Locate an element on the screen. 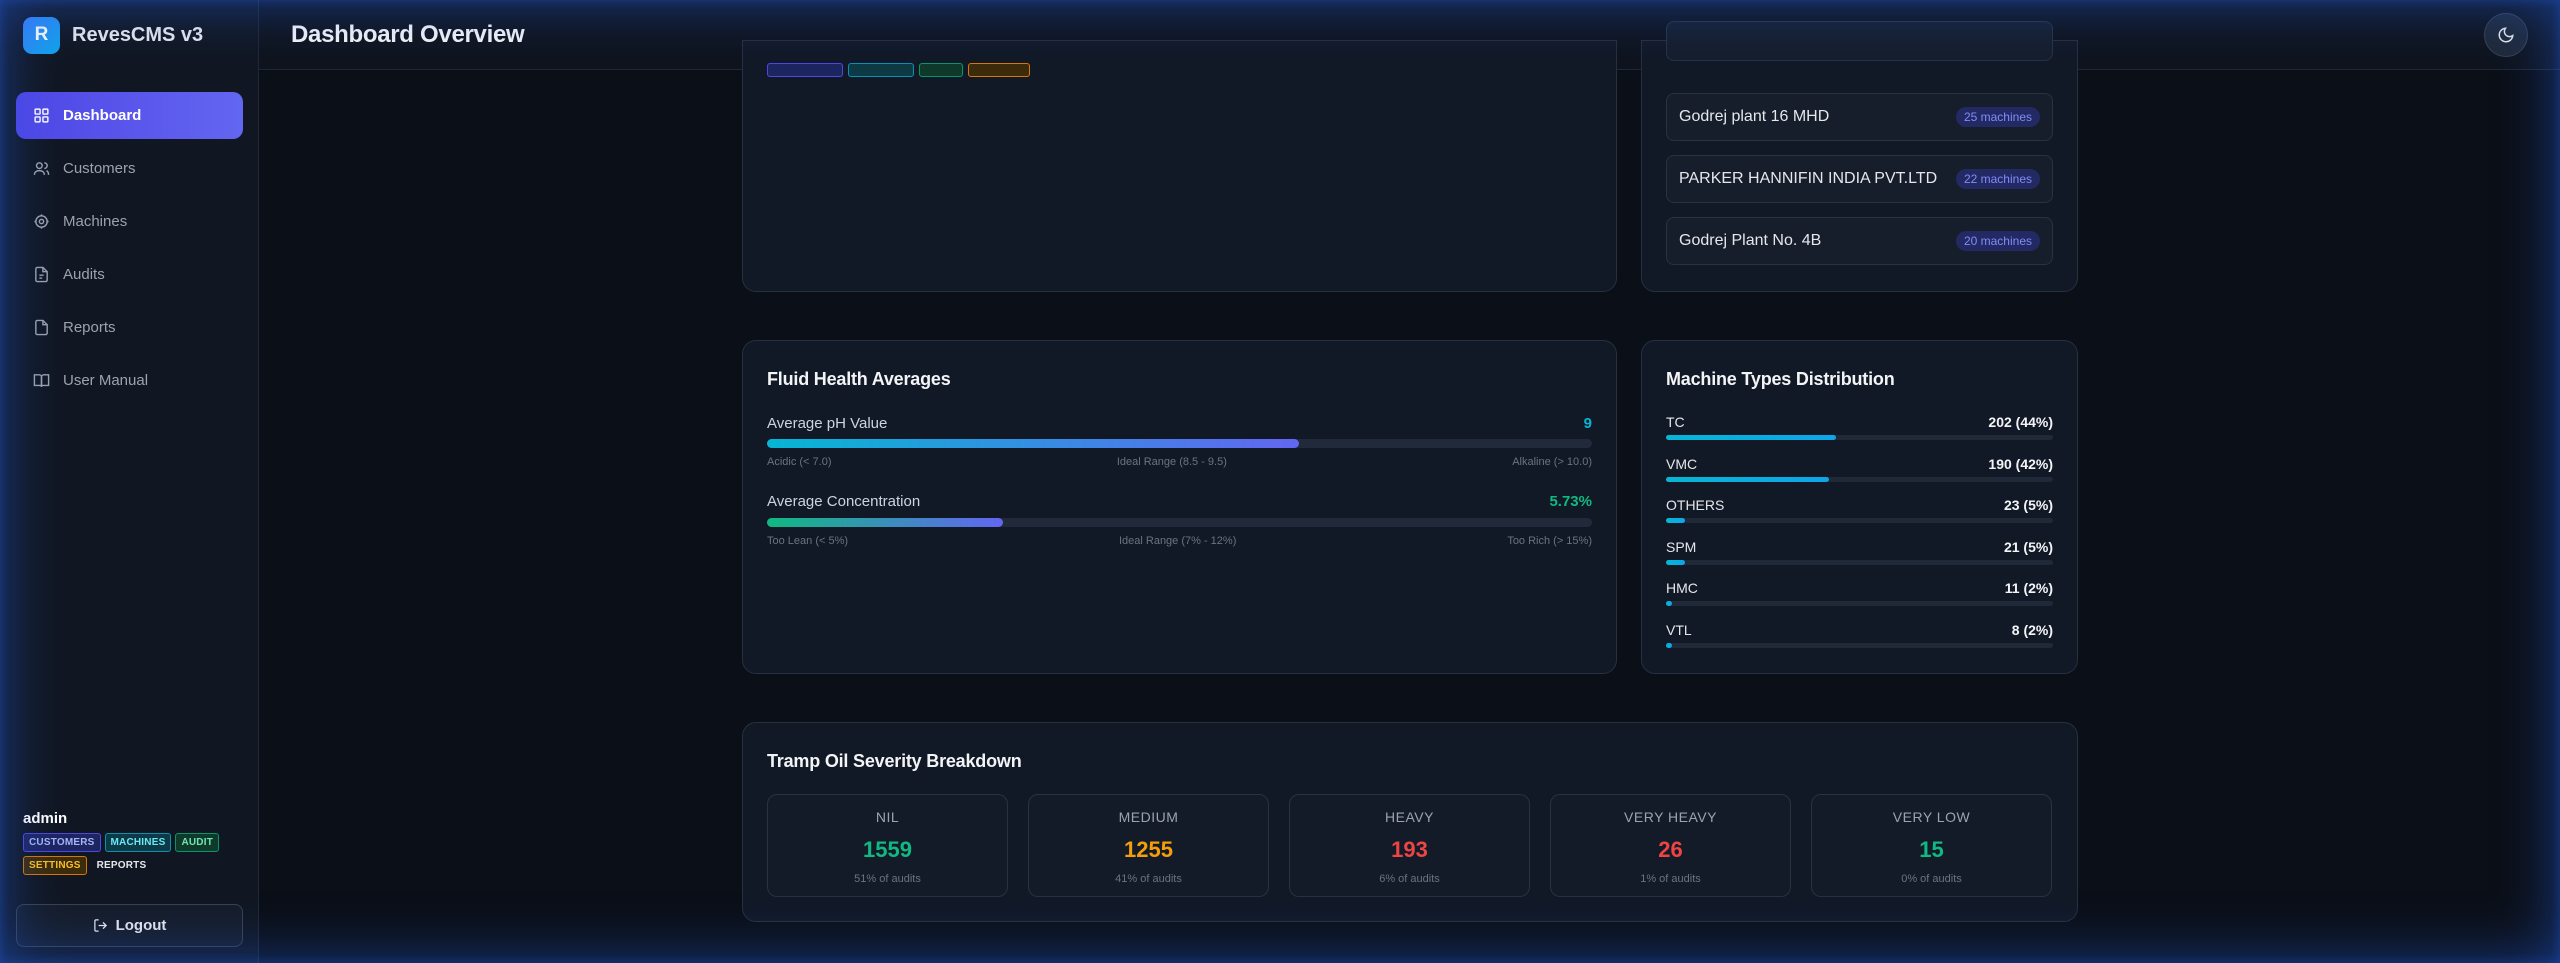 The width and height of the screenshot is (2560, 963). customer-name: PARKER HANNIFIN INDIA PVT.LTD is located at coordinates (1808, 178).